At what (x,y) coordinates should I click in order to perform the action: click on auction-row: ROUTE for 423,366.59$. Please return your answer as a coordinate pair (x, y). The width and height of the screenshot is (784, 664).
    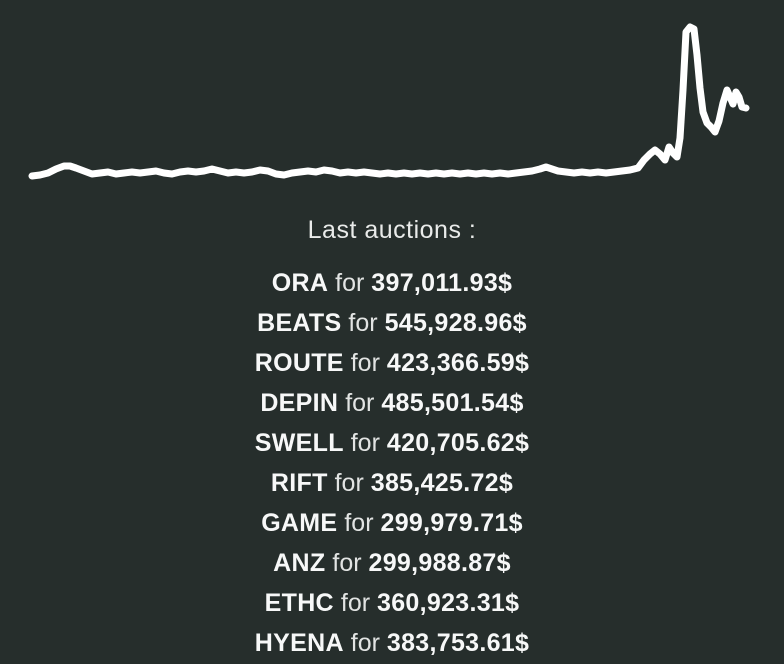
    Looking at the image, I should click on (392, 363).